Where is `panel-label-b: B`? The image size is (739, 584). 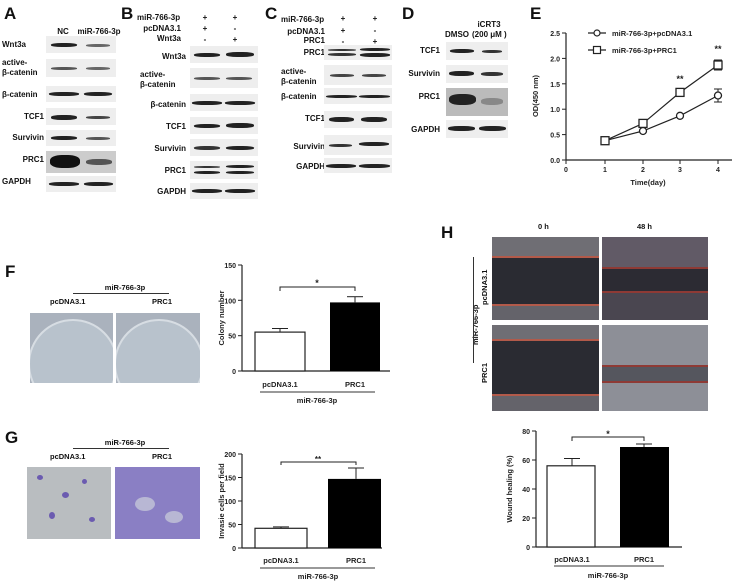 panel-label-b: B is located at coordinates (127, 13).